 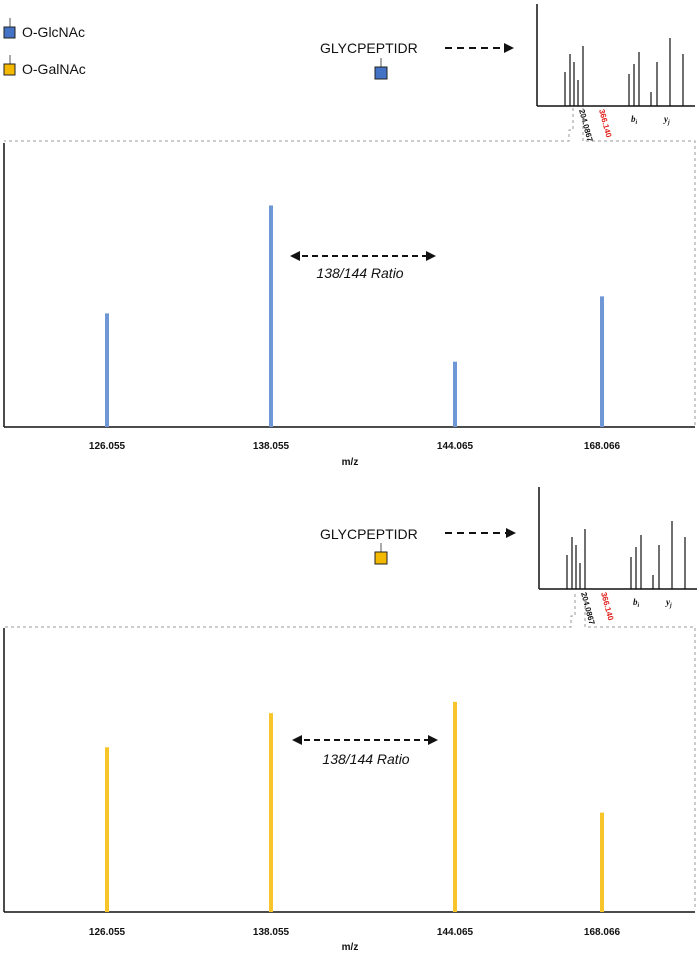 What do you see at coordinates (617, 556) in the screenshot?
I see `ms-inset-bottom: 204.0867 366.140 bi yj` at bounding box center [617, 556].